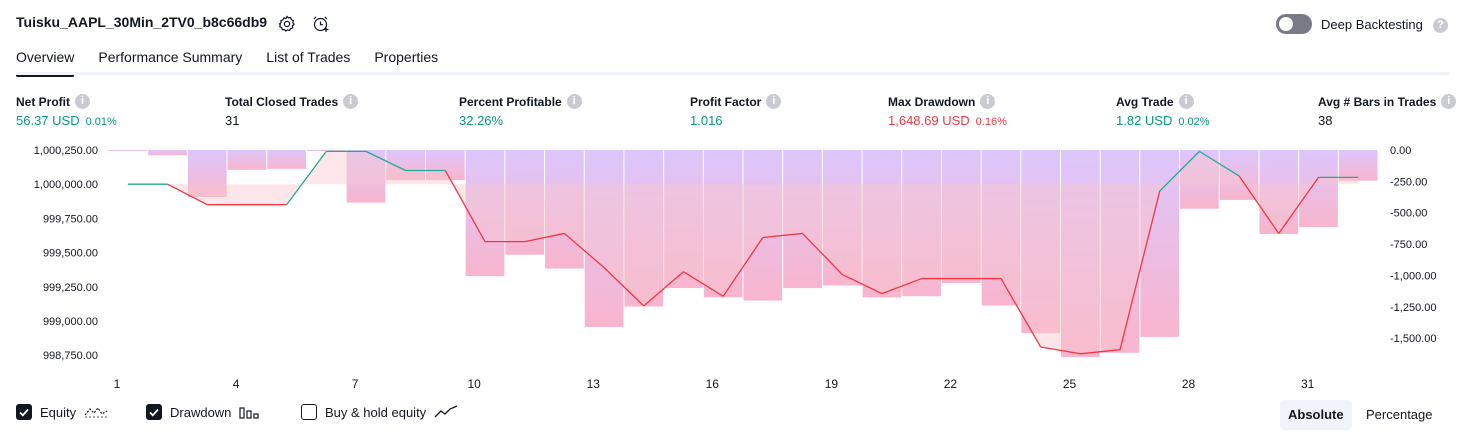 The height and width of the screenshot is (438, 1466). What do you see at coordinates (321, 24) in the screenshot?
I see `add-alert-clock-icon` at bounding box center [321, 24].